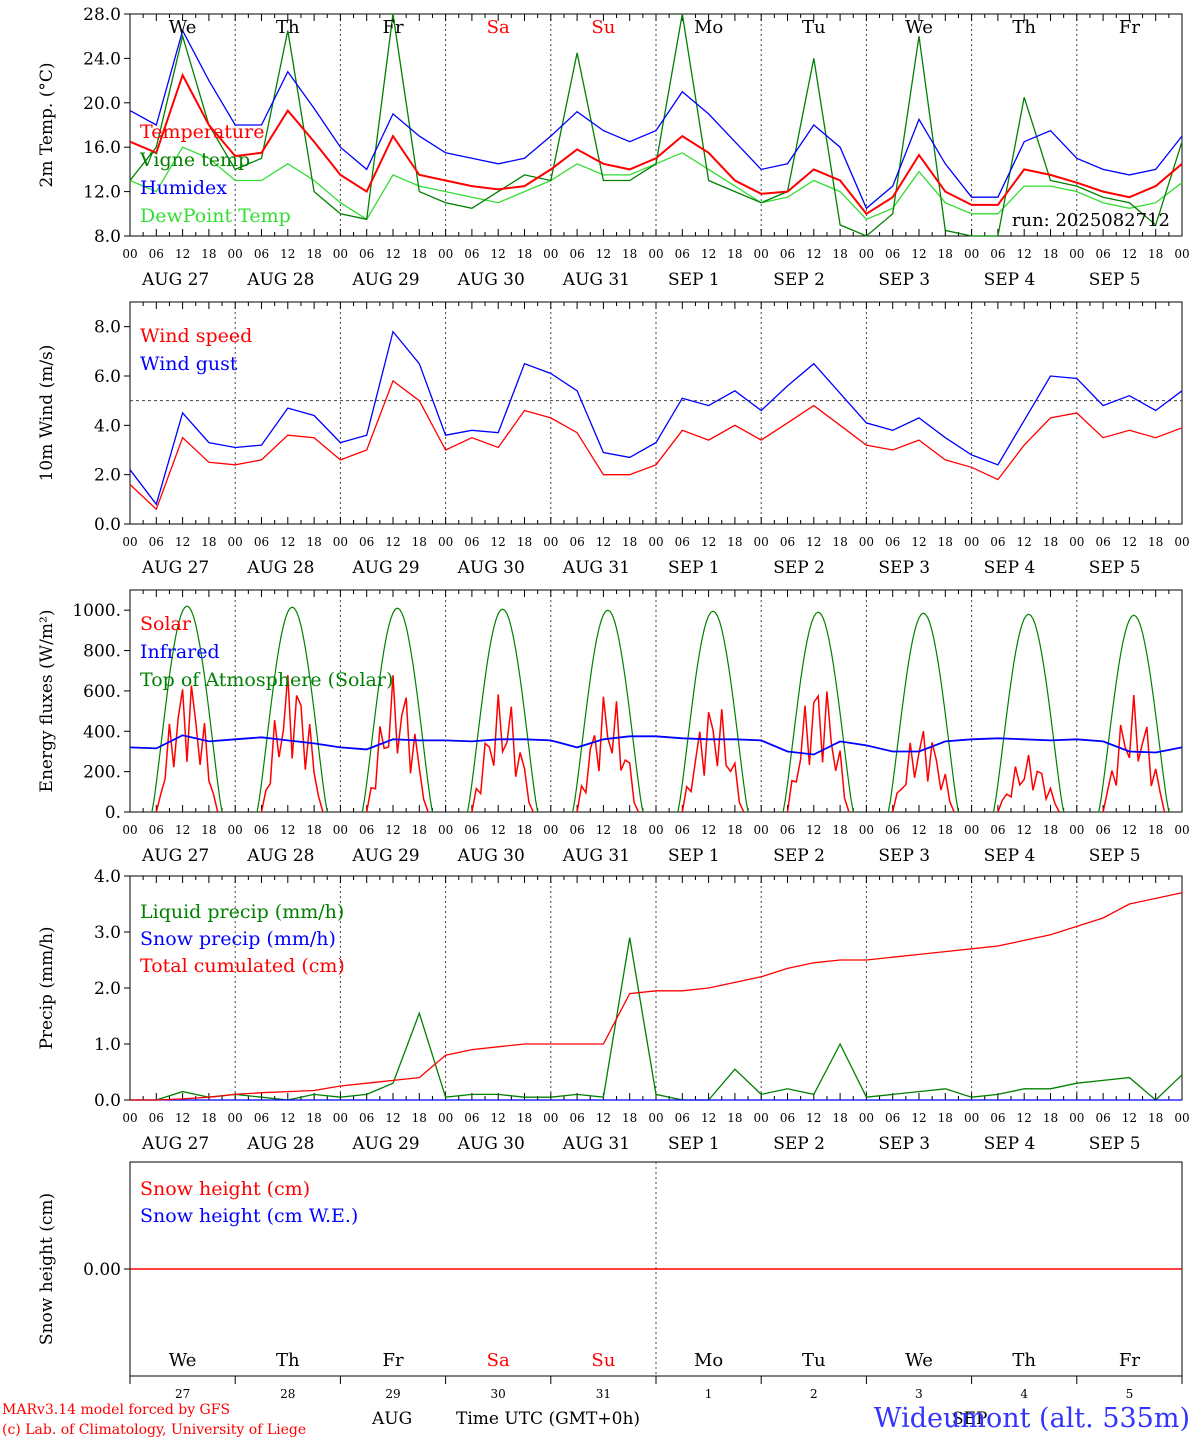 The width and height of the screenshot is (1194, 1444). What do you see at coordinates (196, 336) in the screenshot?
I see `legend-entry: Wind speed` at bounding box center [196, 336].